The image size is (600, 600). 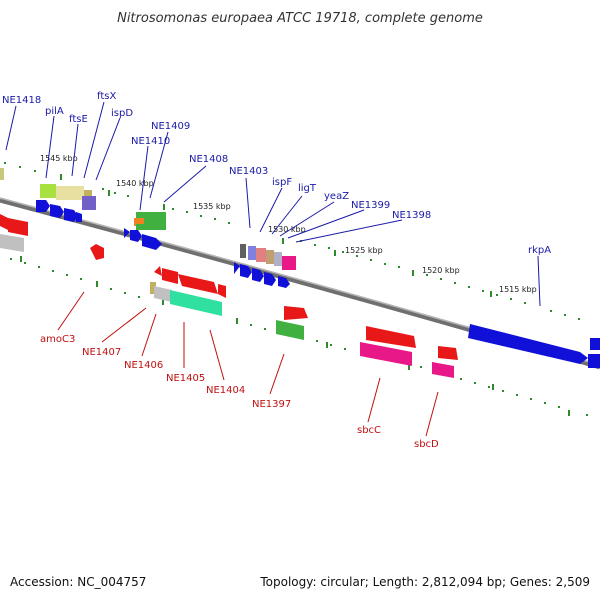 What do you see at coordinates (208, 159) in the screenshot?
I see `gene-label: NE1408` at bounding box center [208, 159].